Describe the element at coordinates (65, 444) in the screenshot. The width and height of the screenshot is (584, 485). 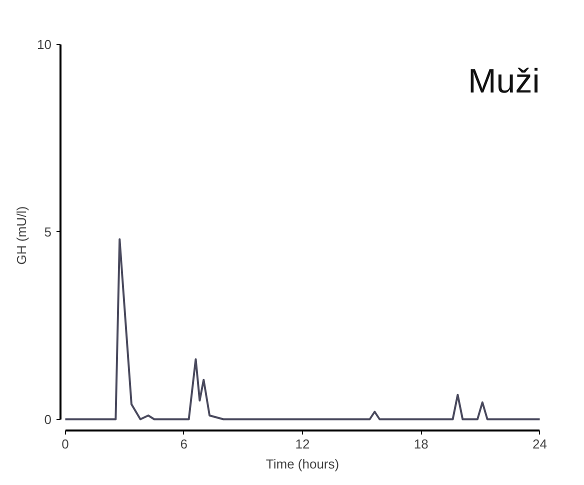
I see `x-tick-label: 0` at that location.